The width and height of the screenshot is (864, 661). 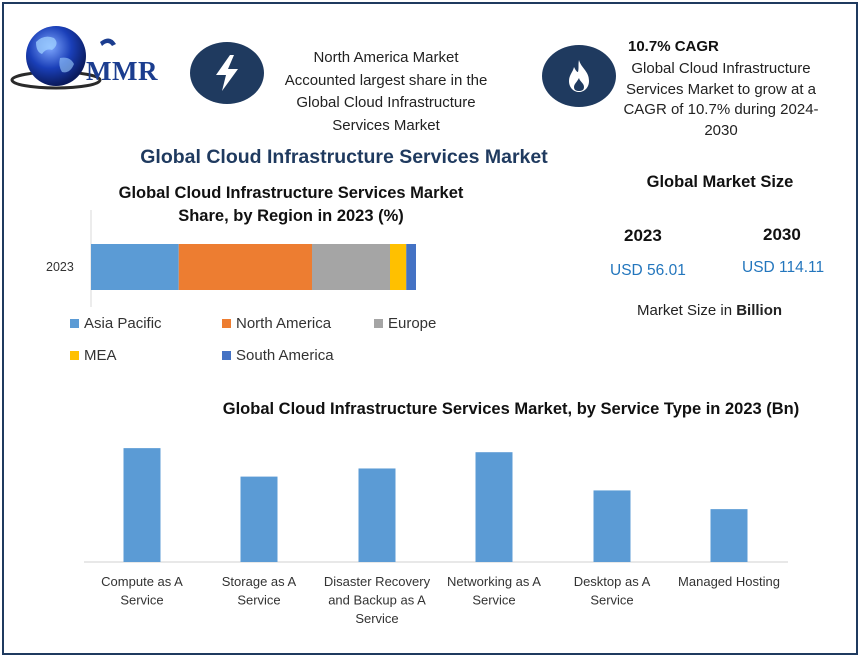 What do you see at coordinates (721, 68) in the screenshot?
I see `cagr-line: Global Cloud Infrastructure` at bounding box center [721, 68].